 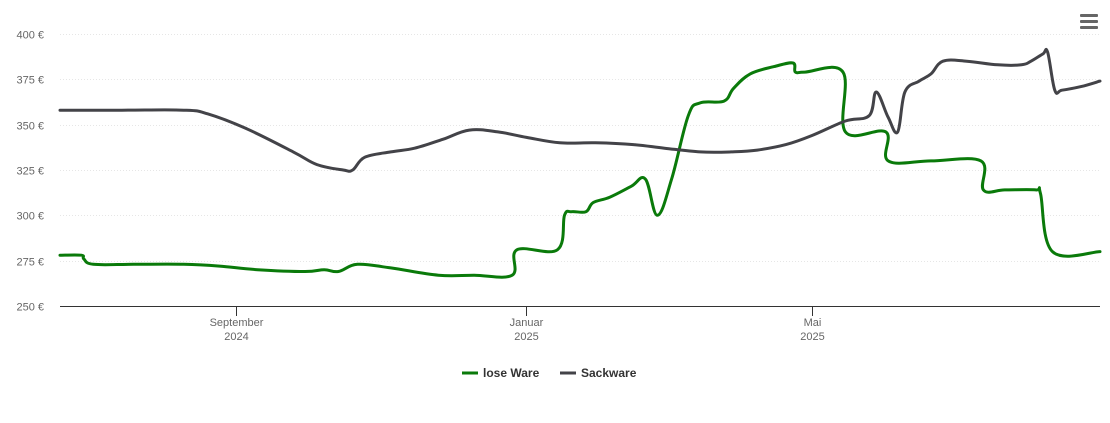 What do you see at coordinates (30, 81) in the screenshot?
I see `y-tick-label: 375 €` at bounding box center [30, 81].